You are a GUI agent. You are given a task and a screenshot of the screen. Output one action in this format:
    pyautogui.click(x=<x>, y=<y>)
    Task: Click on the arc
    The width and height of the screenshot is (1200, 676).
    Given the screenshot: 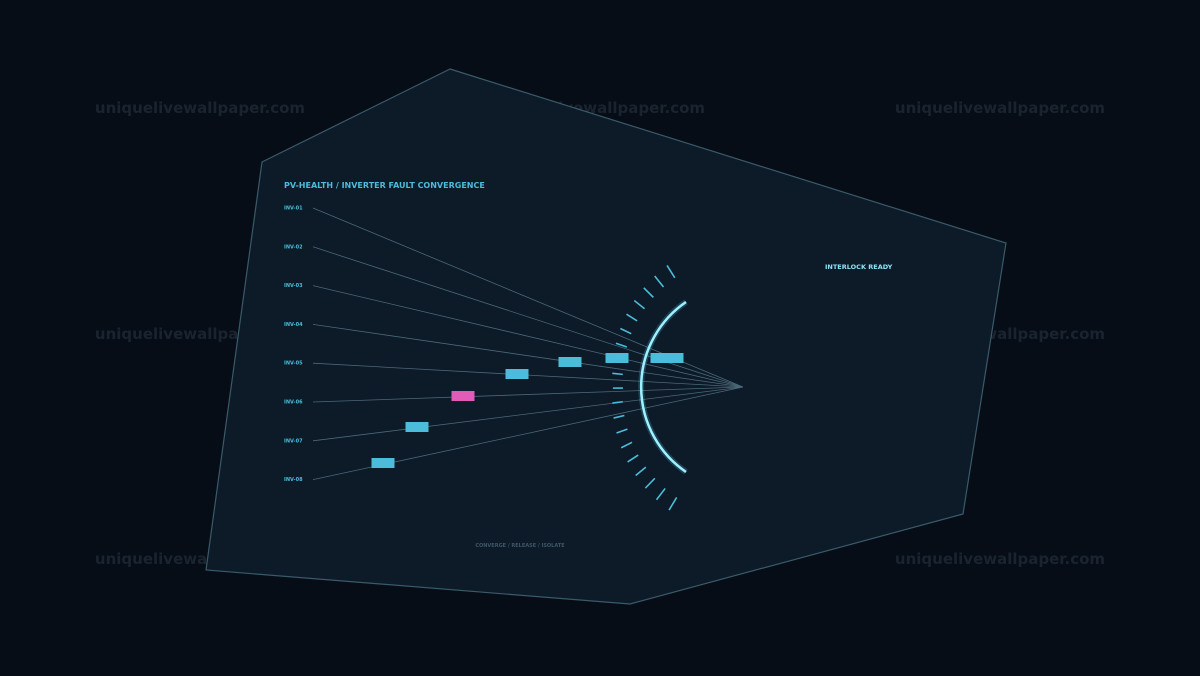 What is the action you would take?
    pyautogui.click(x=663, y=387)
    